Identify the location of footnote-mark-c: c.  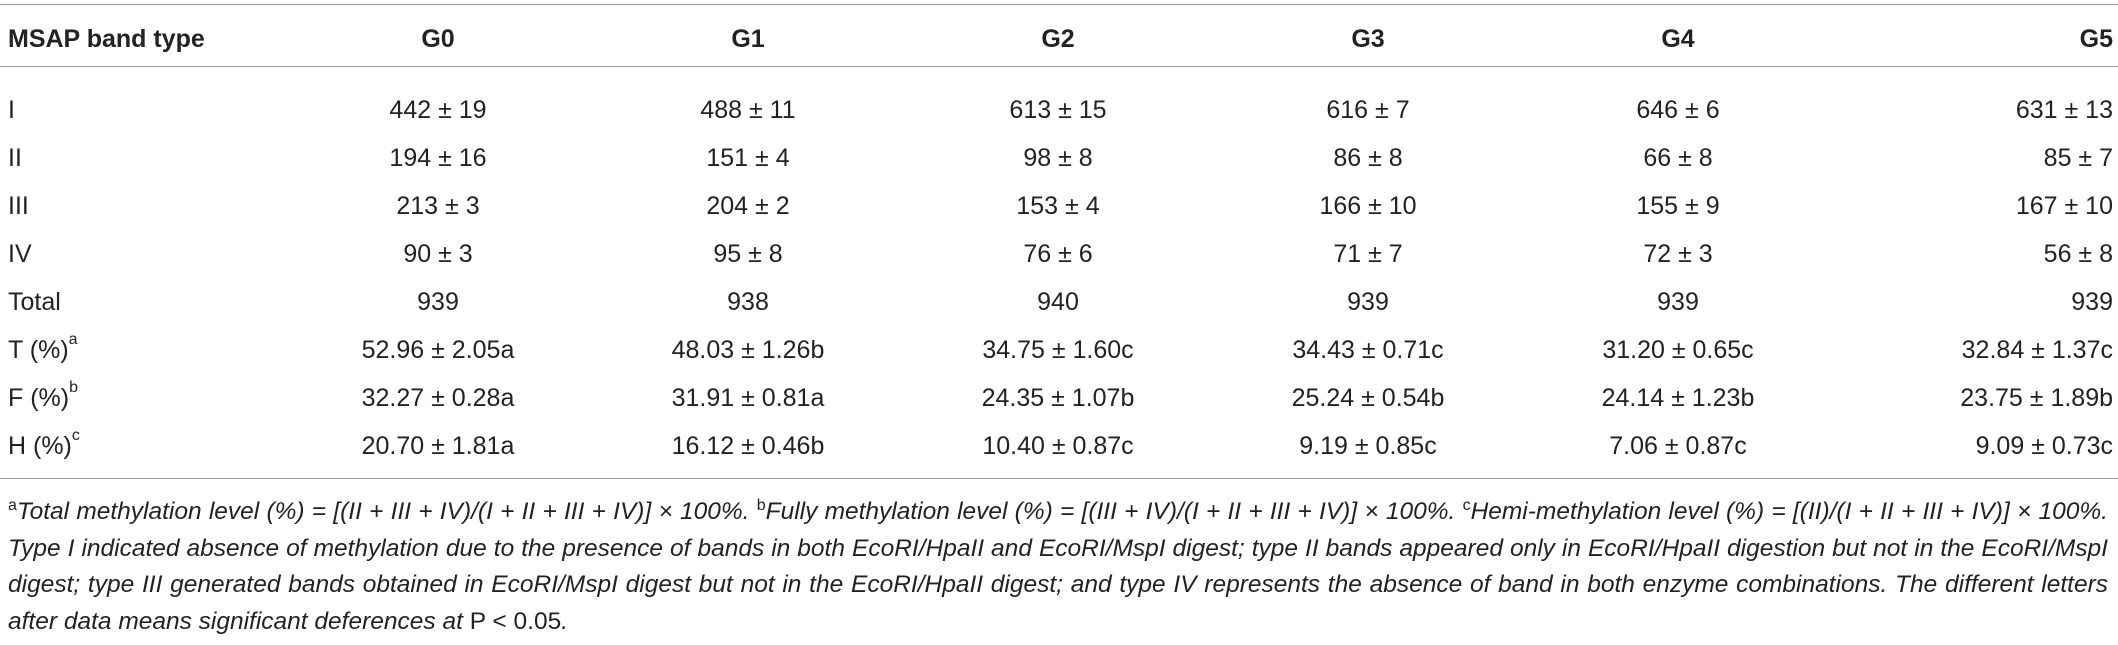
(1466, 505).